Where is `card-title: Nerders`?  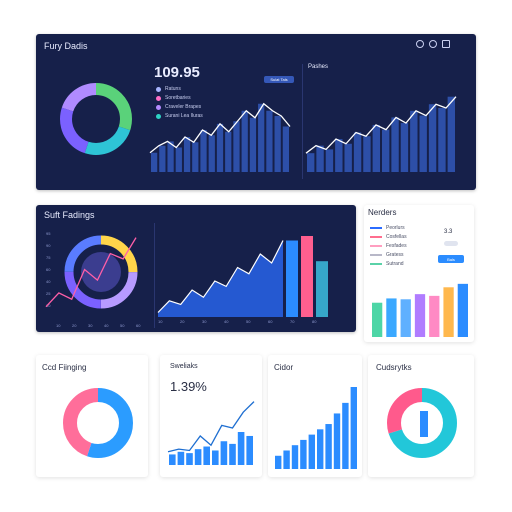 card-title: Nerders is located at coordinates (382, 212).